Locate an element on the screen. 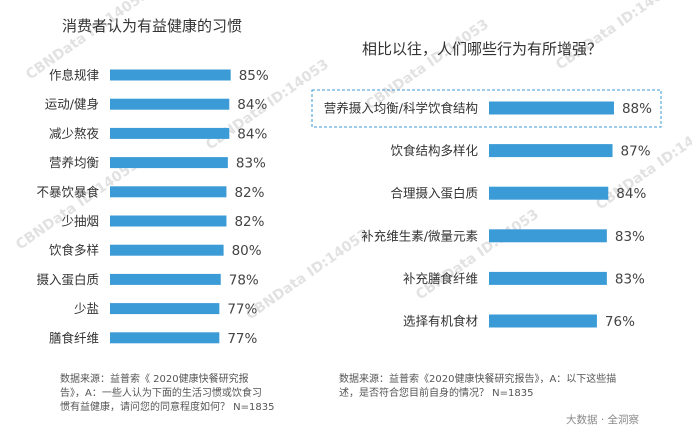  category-label: 合理摄入蛋白质 is located at coordinates (434, 193).